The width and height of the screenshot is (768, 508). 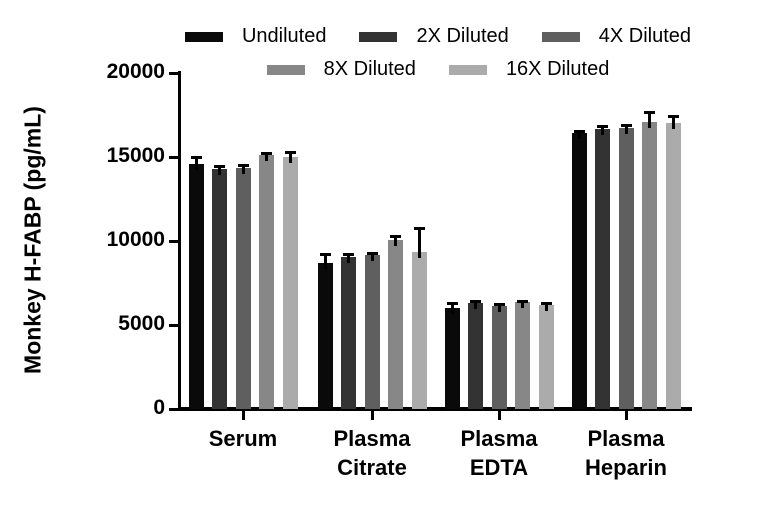 What do you see at coordinates (369, 69) in the screenshot?
I see `legend-label: 8X Diluted` at bounding box center [369, 69].